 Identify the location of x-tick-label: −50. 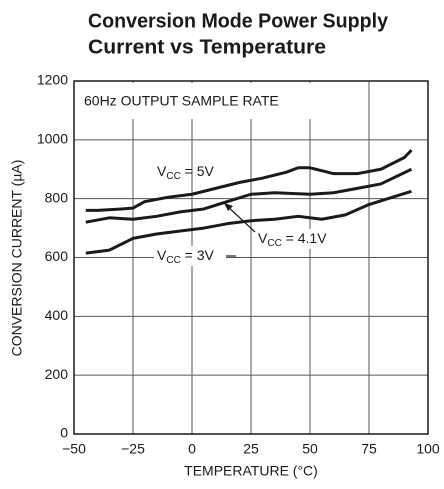
(74, 449).